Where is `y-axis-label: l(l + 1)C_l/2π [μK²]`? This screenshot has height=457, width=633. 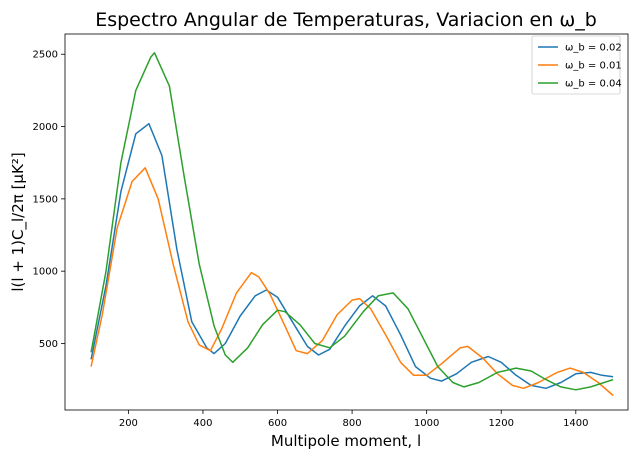
y-axis-label: l(l + 1)C_l/2π [μK²] is located at coordinates (18, 221).